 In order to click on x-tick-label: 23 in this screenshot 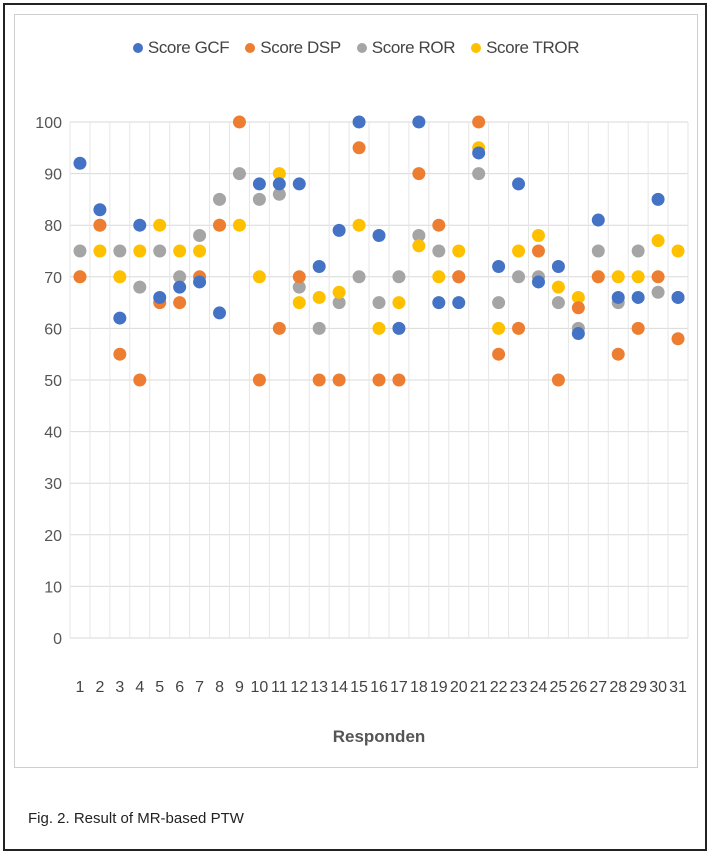, I will do `click(519, 687)`.